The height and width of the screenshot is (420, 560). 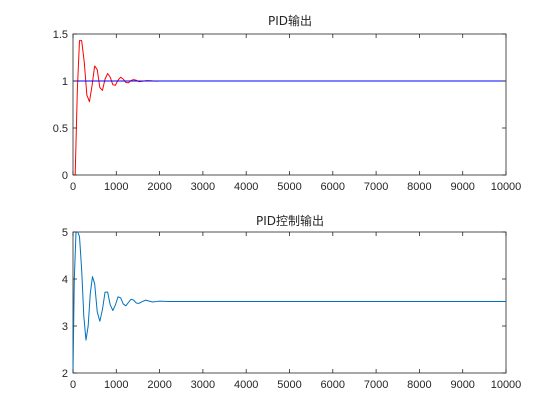 I want to click on y-tick-label: 3, so click(x=65, y=327).